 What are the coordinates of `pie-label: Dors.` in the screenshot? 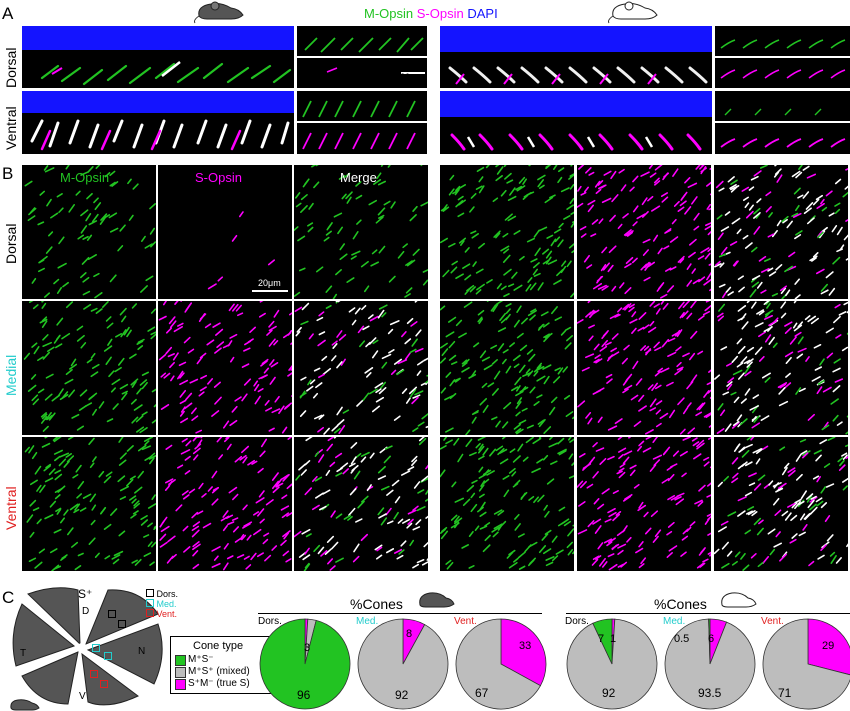 It's located at (270, 621).